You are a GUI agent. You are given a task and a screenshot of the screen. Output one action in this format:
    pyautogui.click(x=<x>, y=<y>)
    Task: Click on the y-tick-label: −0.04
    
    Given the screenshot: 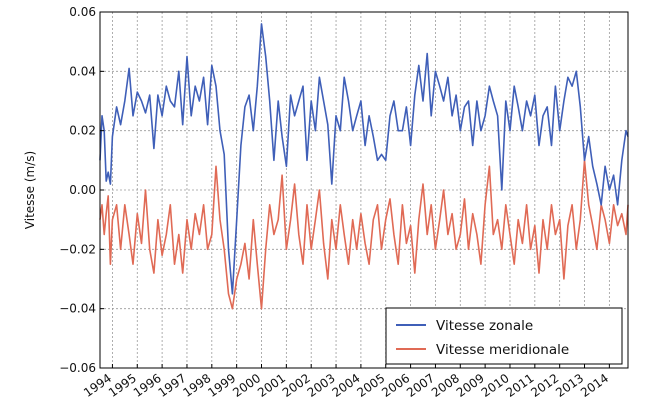 What is the action you would take?
    pyautogui.click(x=77, y=309)
    